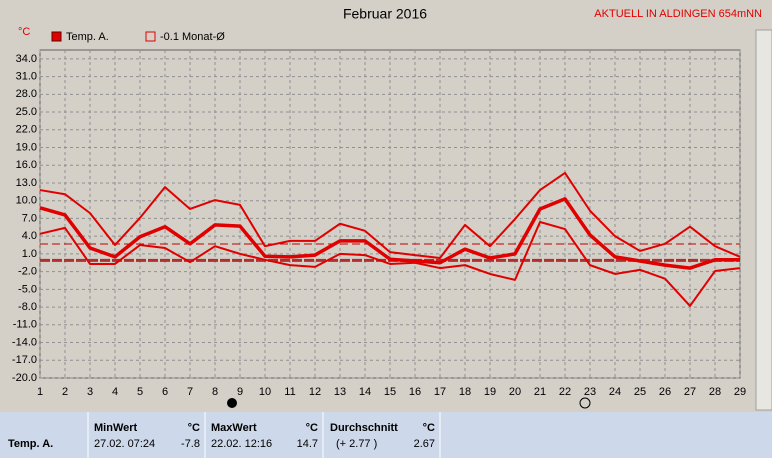 This screenshot has width=772, height=458. What do you see at coordinates (26, 77) in the screenshot?
I see `y-tick-label: 31.0` at bounding box center [26, 77].